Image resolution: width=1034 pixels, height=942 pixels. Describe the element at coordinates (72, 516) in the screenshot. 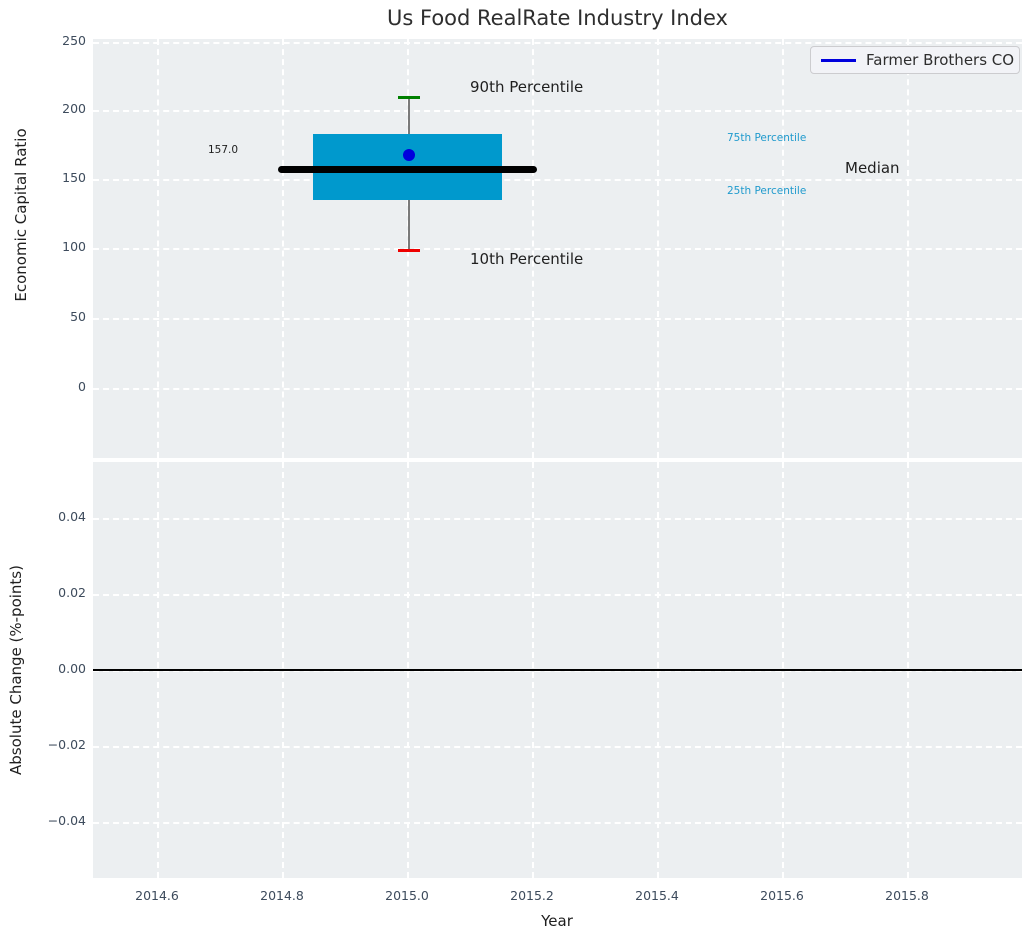

I see `ytick-bottom: 0.04` at that location.